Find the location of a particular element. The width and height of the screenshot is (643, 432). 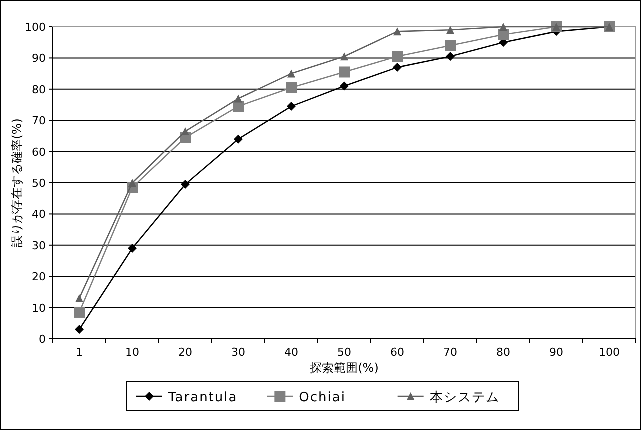

y-tick-label: 10 is located at coordinates (39, 308).